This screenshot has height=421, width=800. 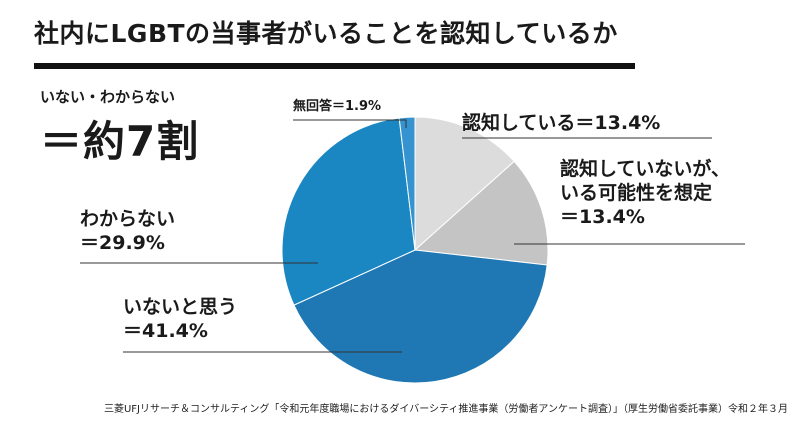 What do you see at coordinates (420, 316) in the screenshot?
I see `slice-think-none` at bounding box center [420, 316].